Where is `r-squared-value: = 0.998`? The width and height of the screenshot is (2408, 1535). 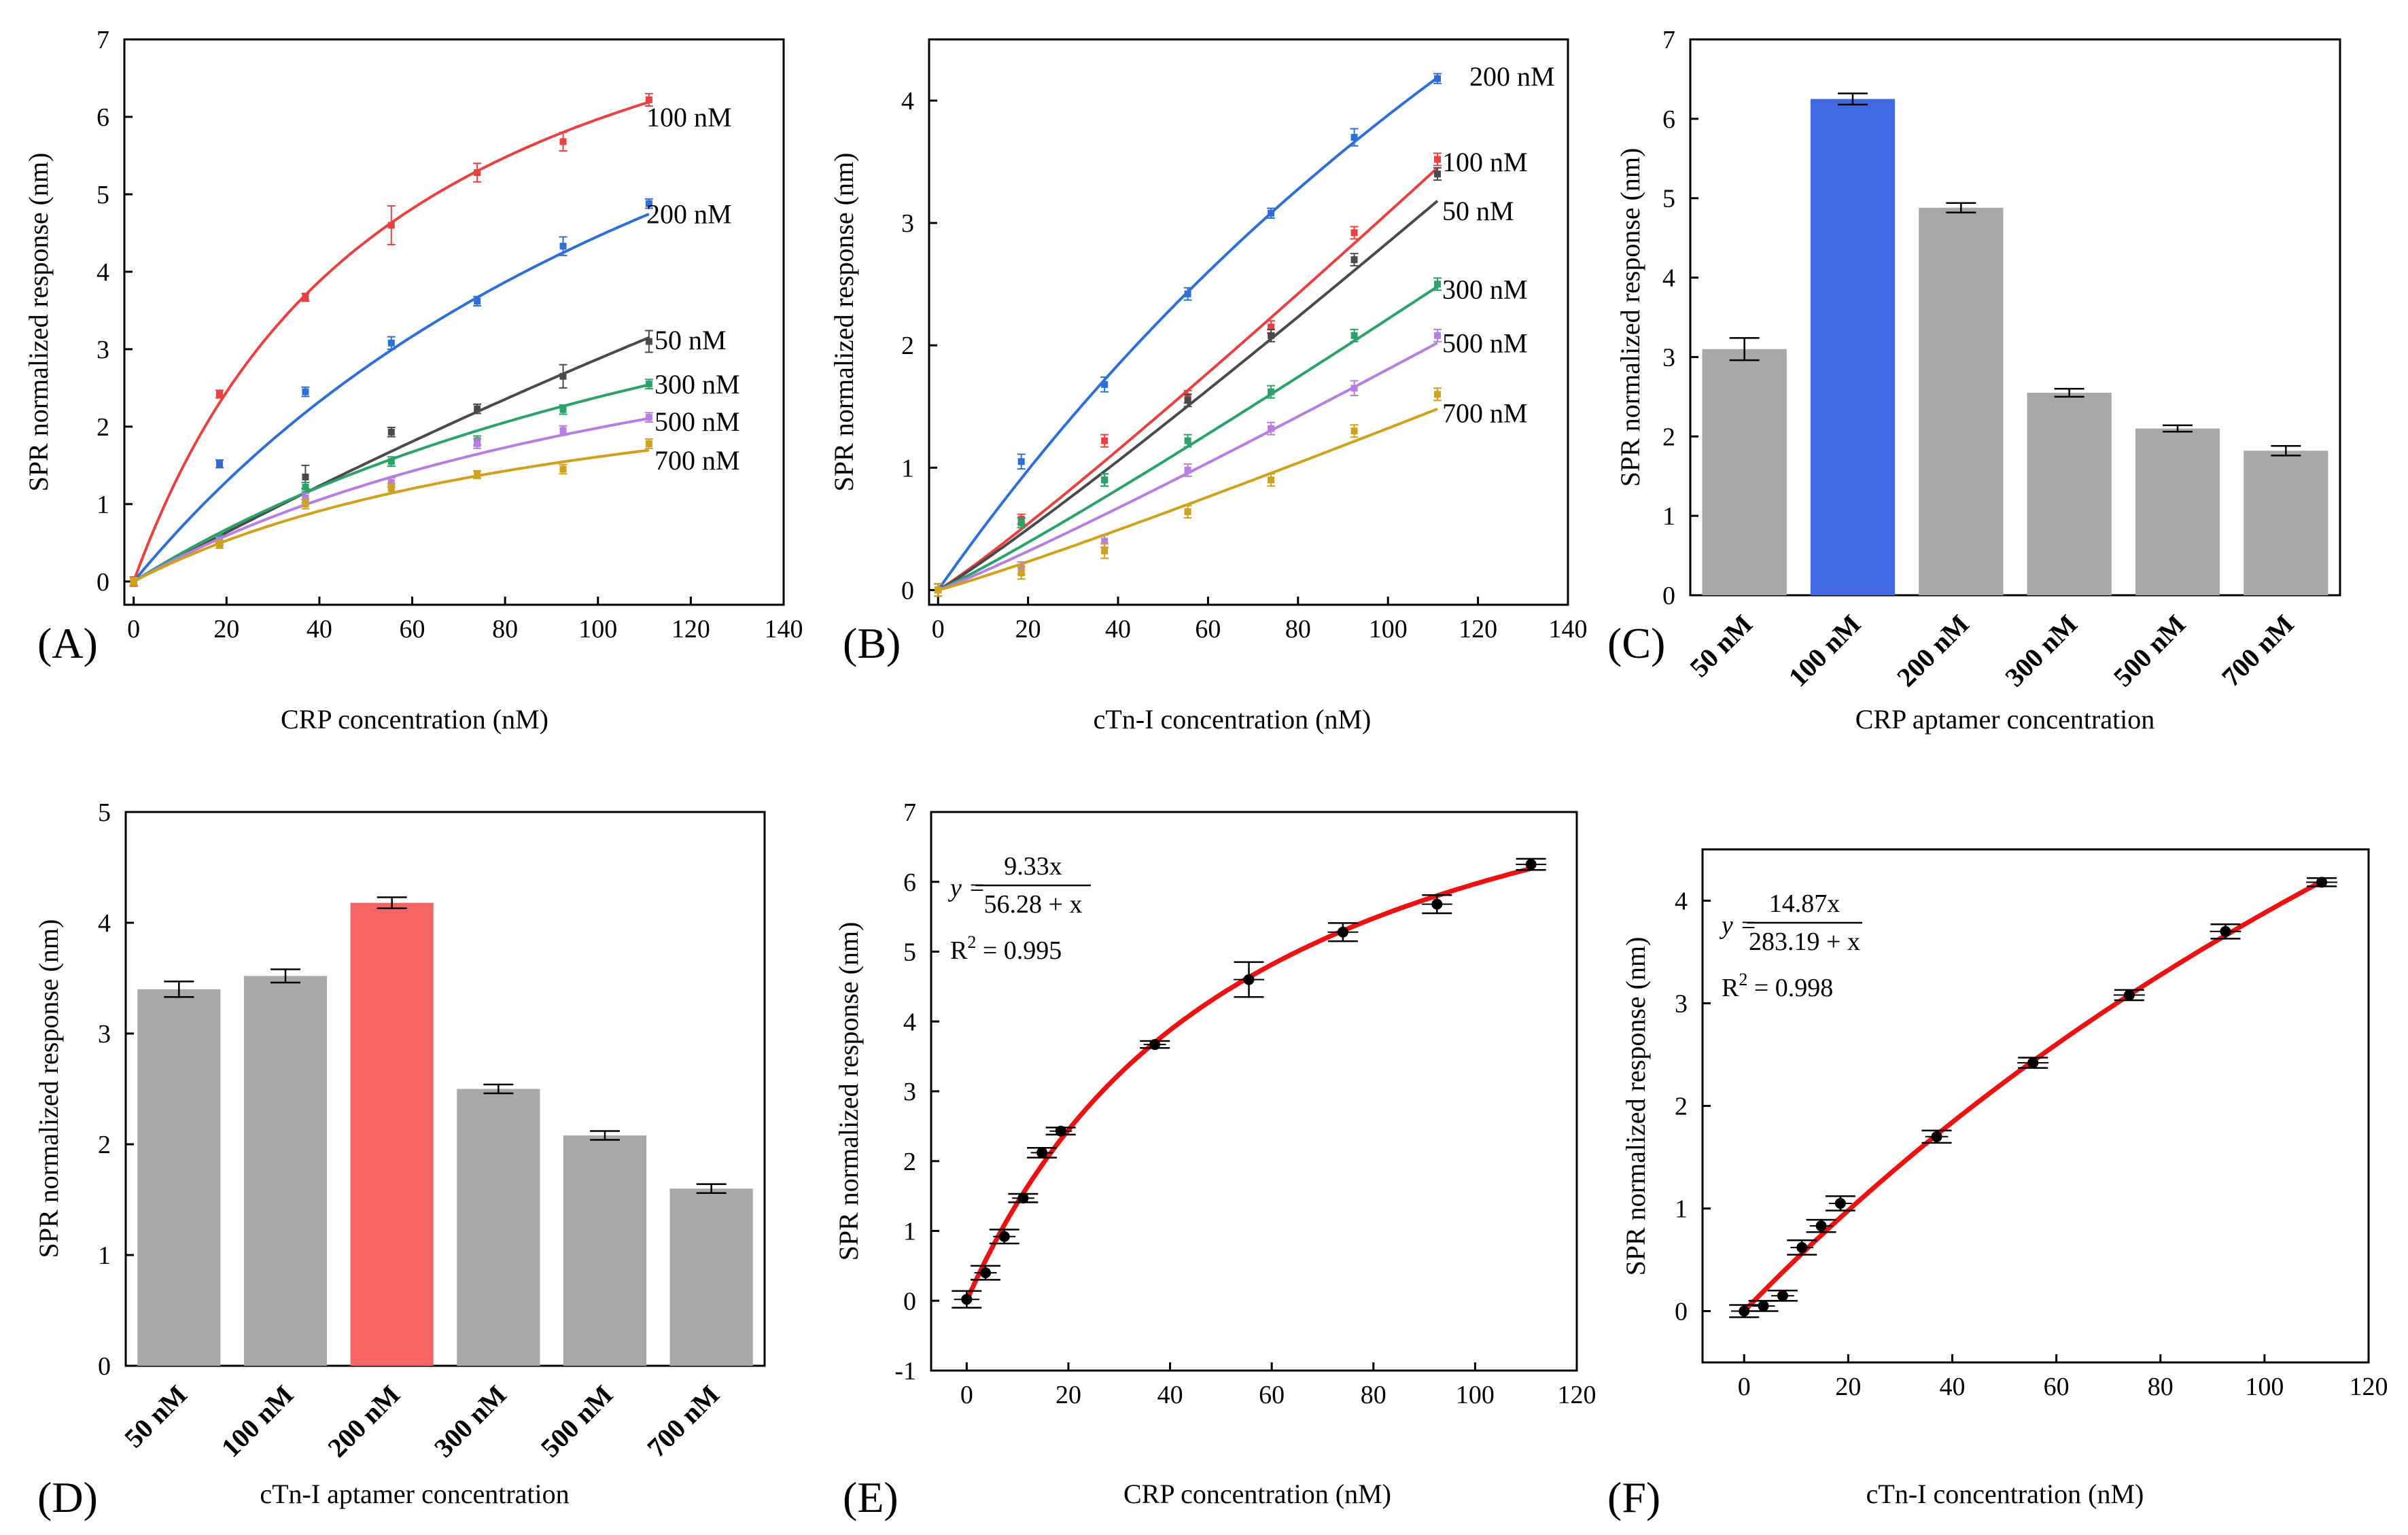
r-squared-value: = 0.998 is located at coordinates (1790, 988).